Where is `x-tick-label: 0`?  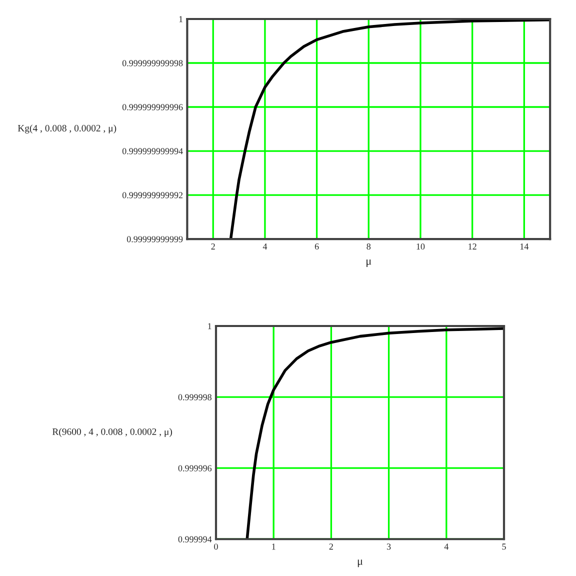
x-tick-label: 0 is located at coordinates (216, 547).